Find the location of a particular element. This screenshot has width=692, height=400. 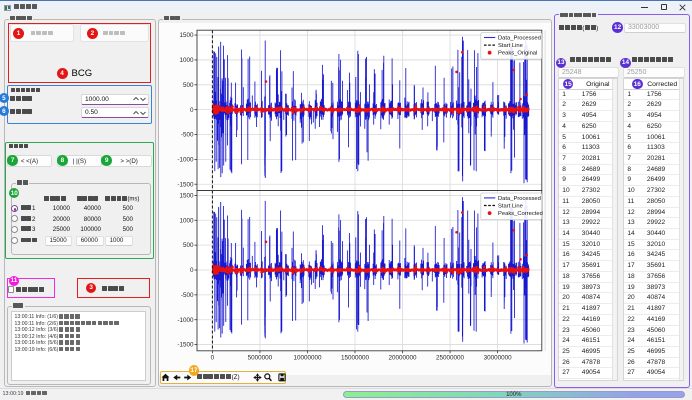

svg-text: 25000000 is located at coordinates (450, 357).